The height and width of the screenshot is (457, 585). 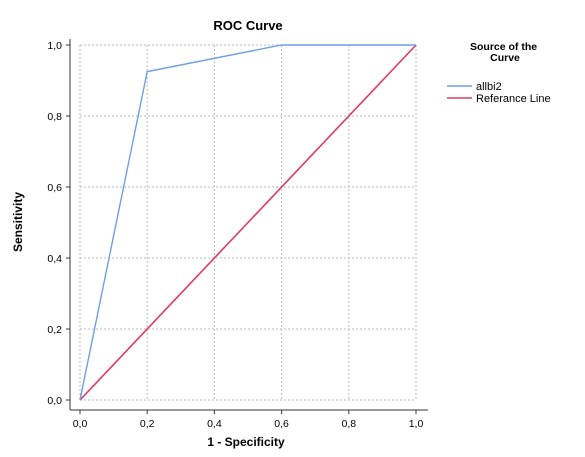 I want to click on legend-label-1: Referance Line, so click(x=513, y=99).